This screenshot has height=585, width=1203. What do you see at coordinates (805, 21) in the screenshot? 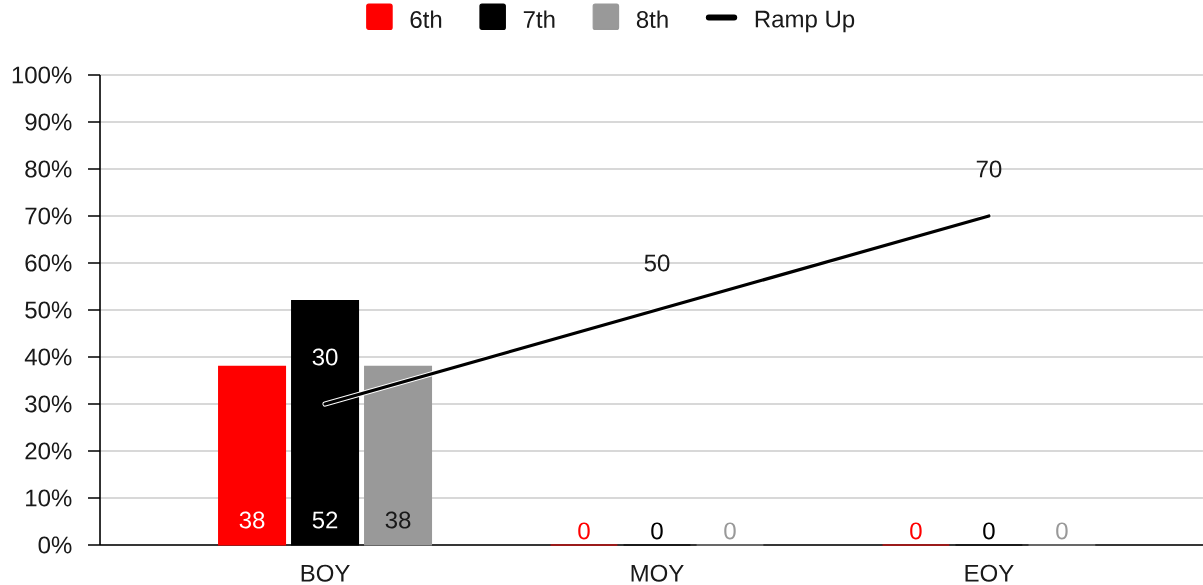
I see `legend-label: Ramp Up` at bounding box center [805, 21].